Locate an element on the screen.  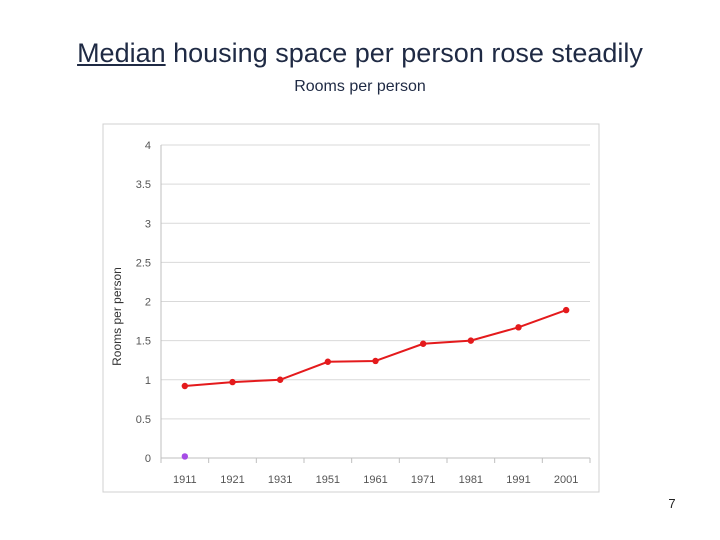
y-tick-label: 1.5 is located at coordinates (143, 342).